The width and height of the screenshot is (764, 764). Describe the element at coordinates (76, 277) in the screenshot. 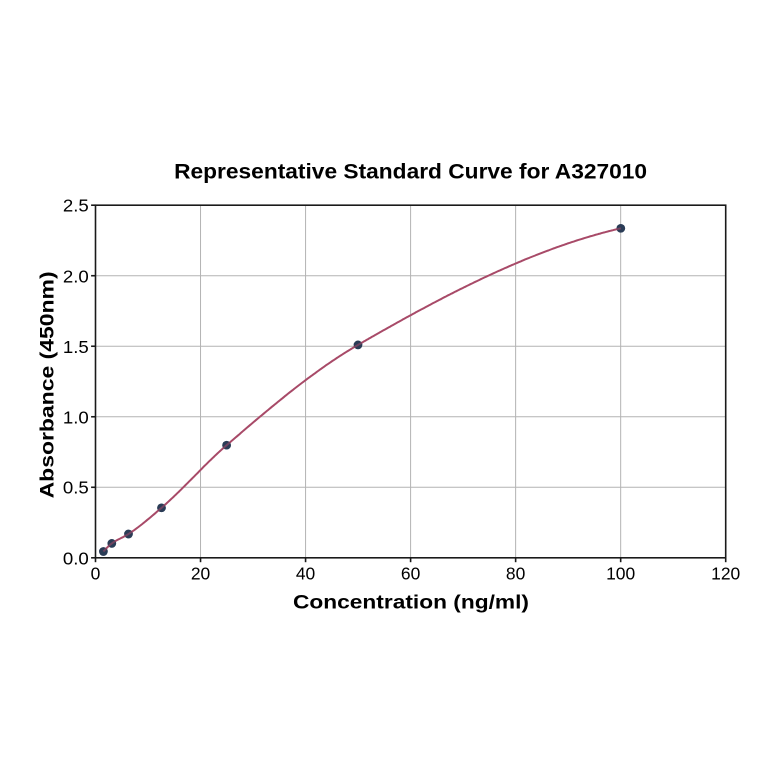

I see `svg-text: 2.0` at that location.